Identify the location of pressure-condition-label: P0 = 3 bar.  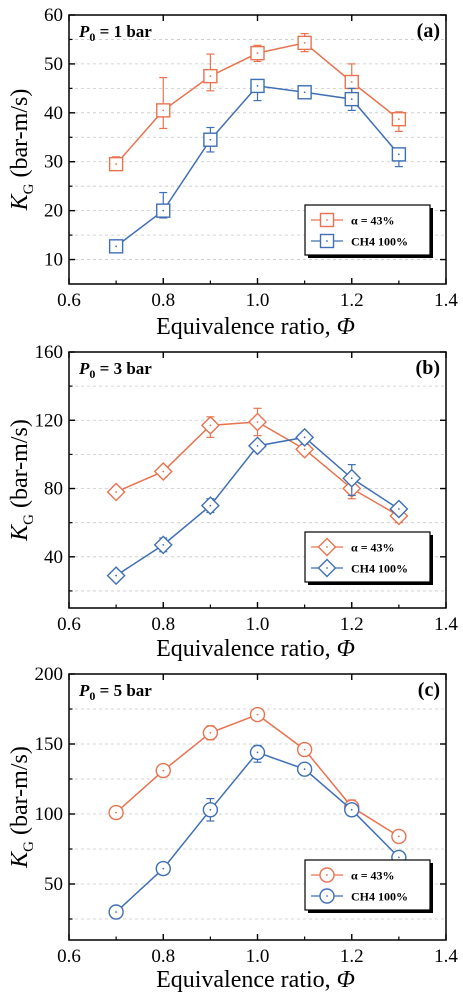
(115, 370).